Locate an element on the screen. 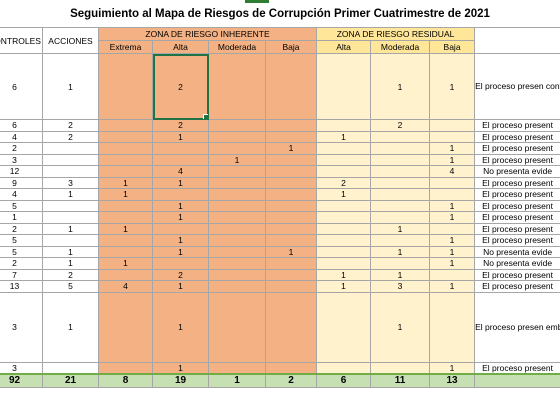  header-zona-inherente: ZONA DE RIESGO INHERENTE is located at coordinates (207, 34).